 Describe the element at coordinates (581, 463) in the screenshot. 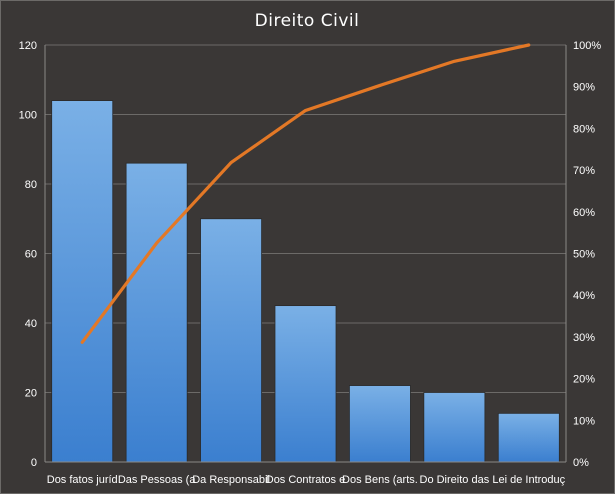

I see `right-tick-label: 0%` at that location.